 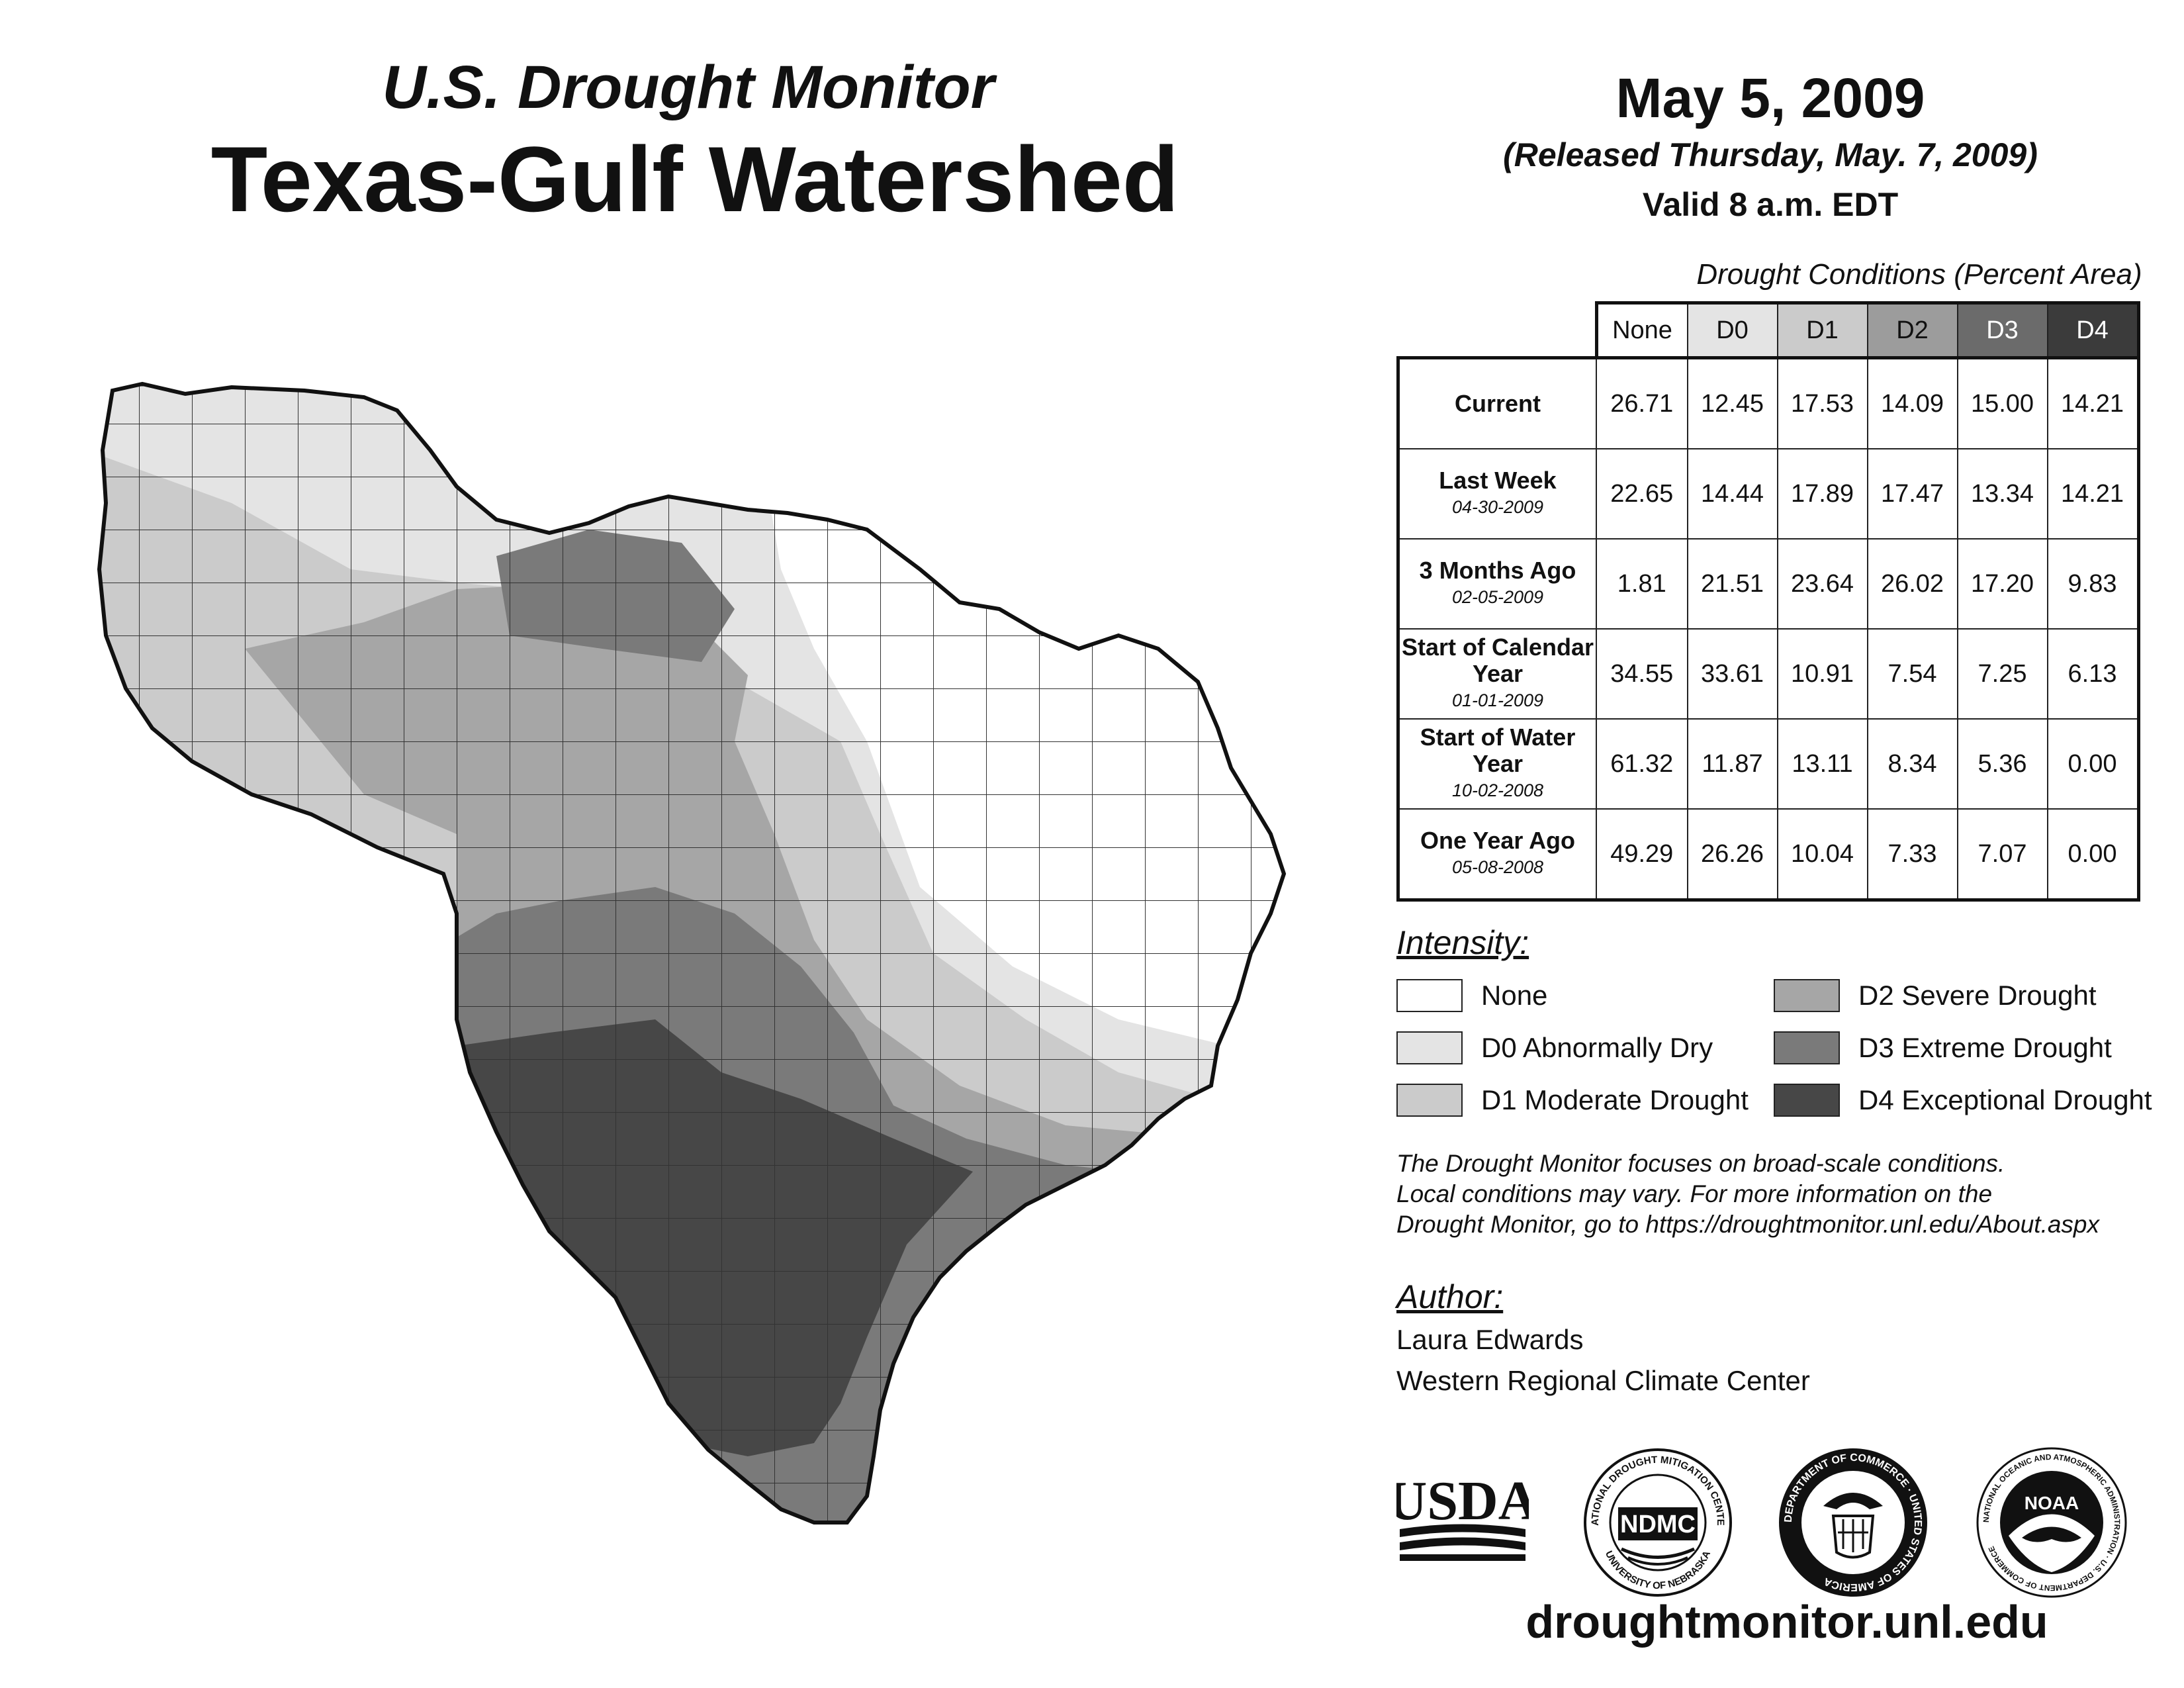 I want to click on cell-d2: 26.02, so click(x=1912, y=584).